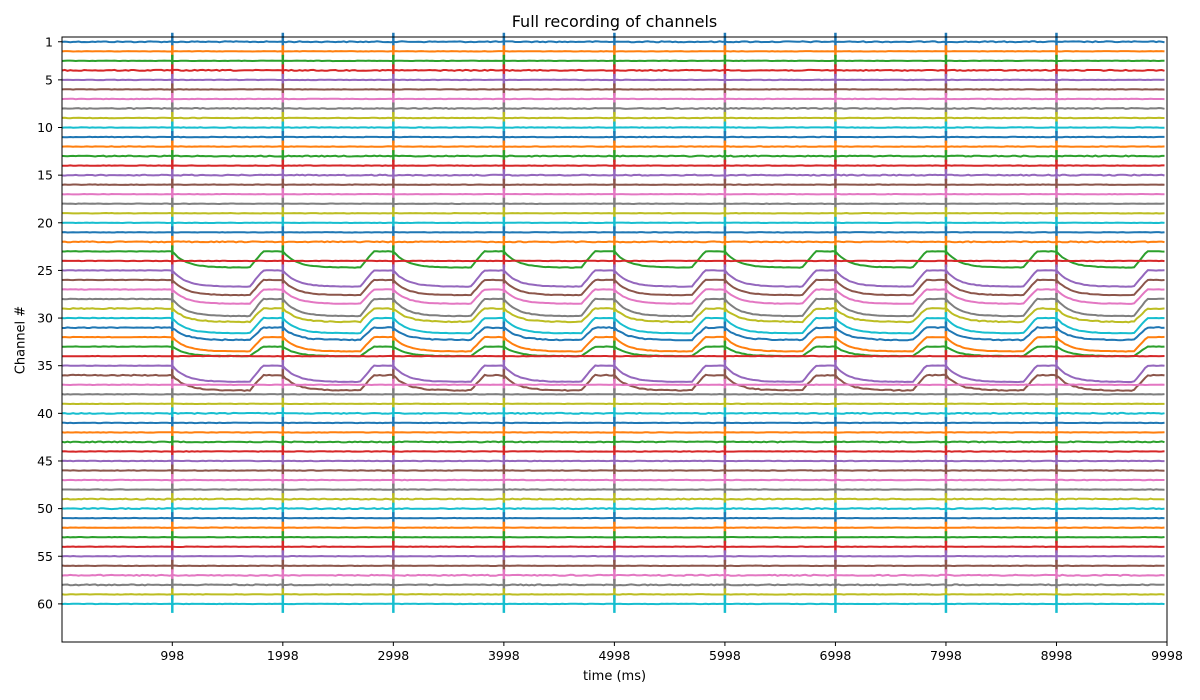  I want to click on x-tick-label: 7998, so click(946, 655).